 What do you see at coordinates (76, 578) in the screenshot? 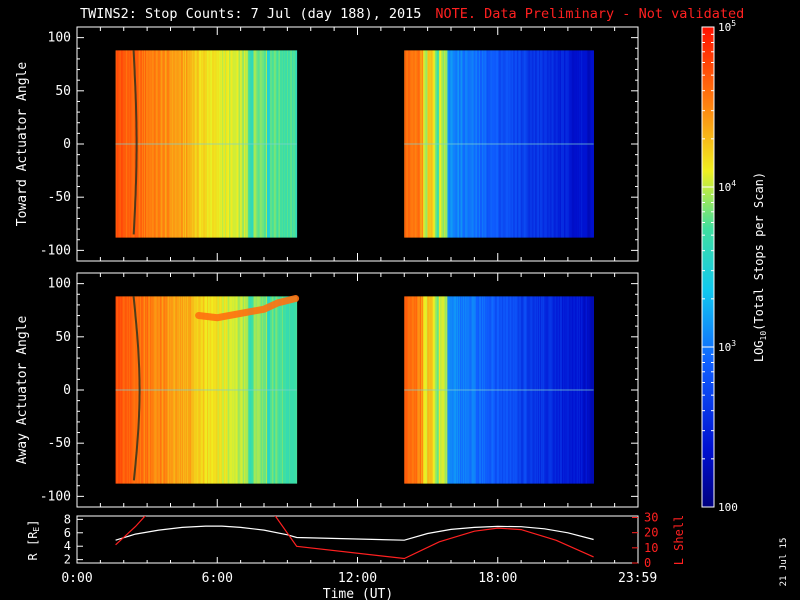
I see `time-tick-label: 0:00` at bounding box center [76, 578].